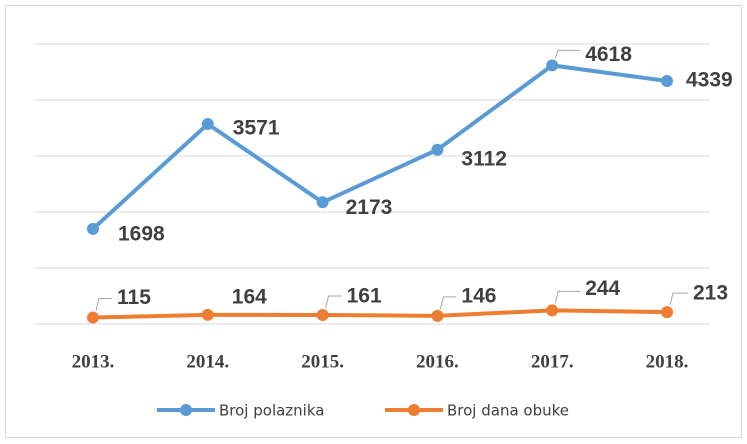 The width and height of the screenshot is (747, 444). I want to click on data-label: 3571, so click(256, 128).